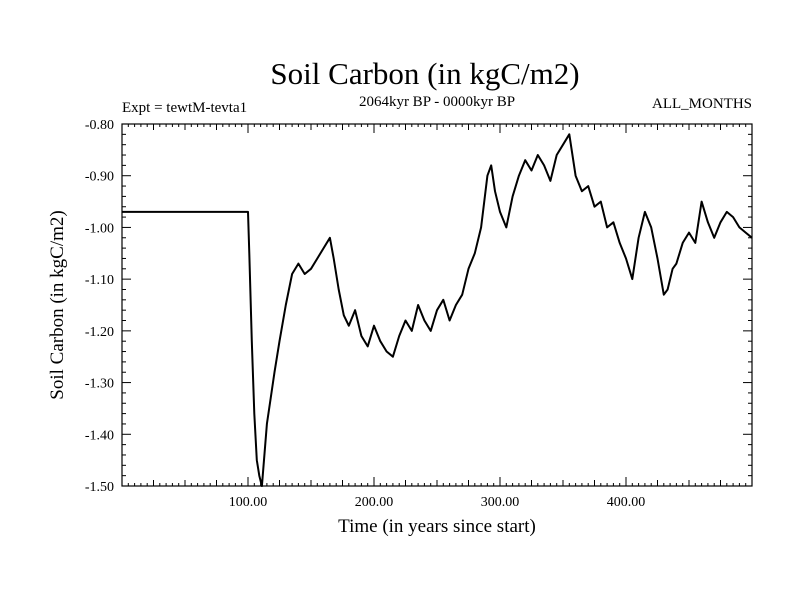 This screenshot has height=600, width=800. What do you see at coordinates (99, 125) in the screenshot?
I see `y-tick-label: -0.80` at bounding box center [99, 125].